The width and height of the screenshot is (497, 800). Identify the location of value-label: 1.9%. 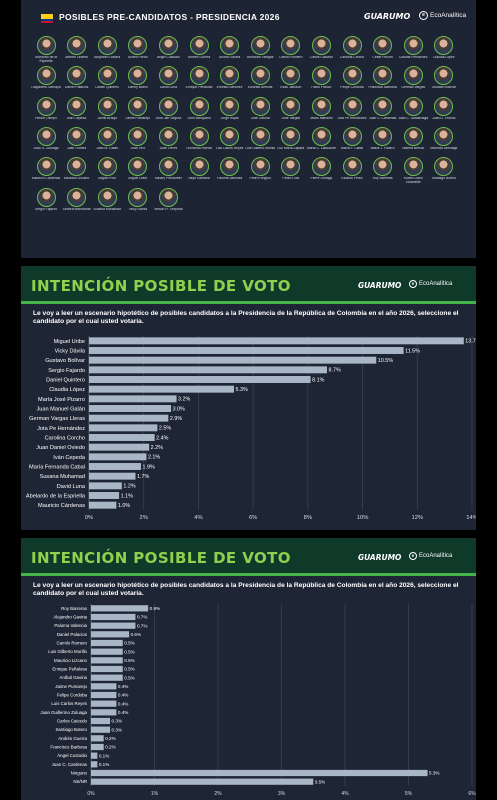
(148, 467).